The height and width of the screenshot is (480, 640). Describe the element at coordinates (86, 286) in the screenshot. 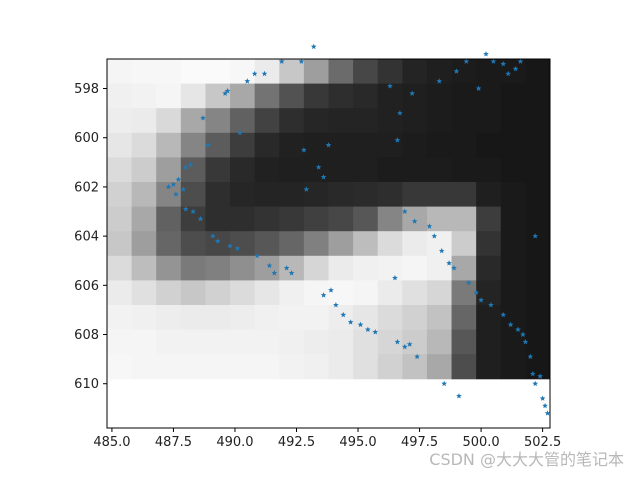

I see `y-tick-label: 606` at that location.